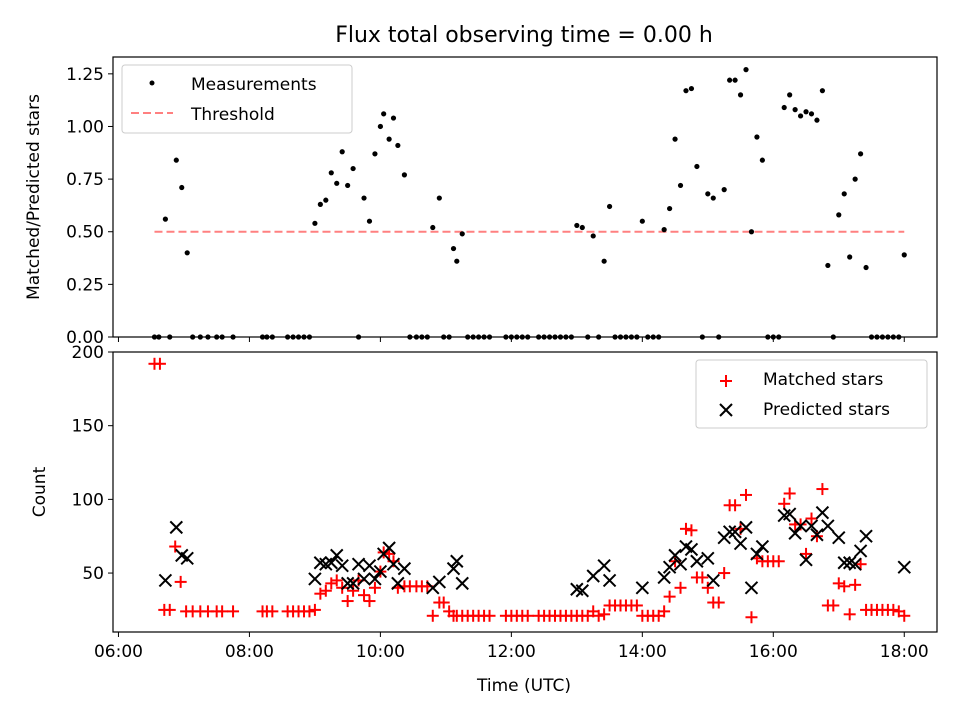 This screenshot has height=720, width=960. I want to click on legend-marker-measurements, so click(152, 83).